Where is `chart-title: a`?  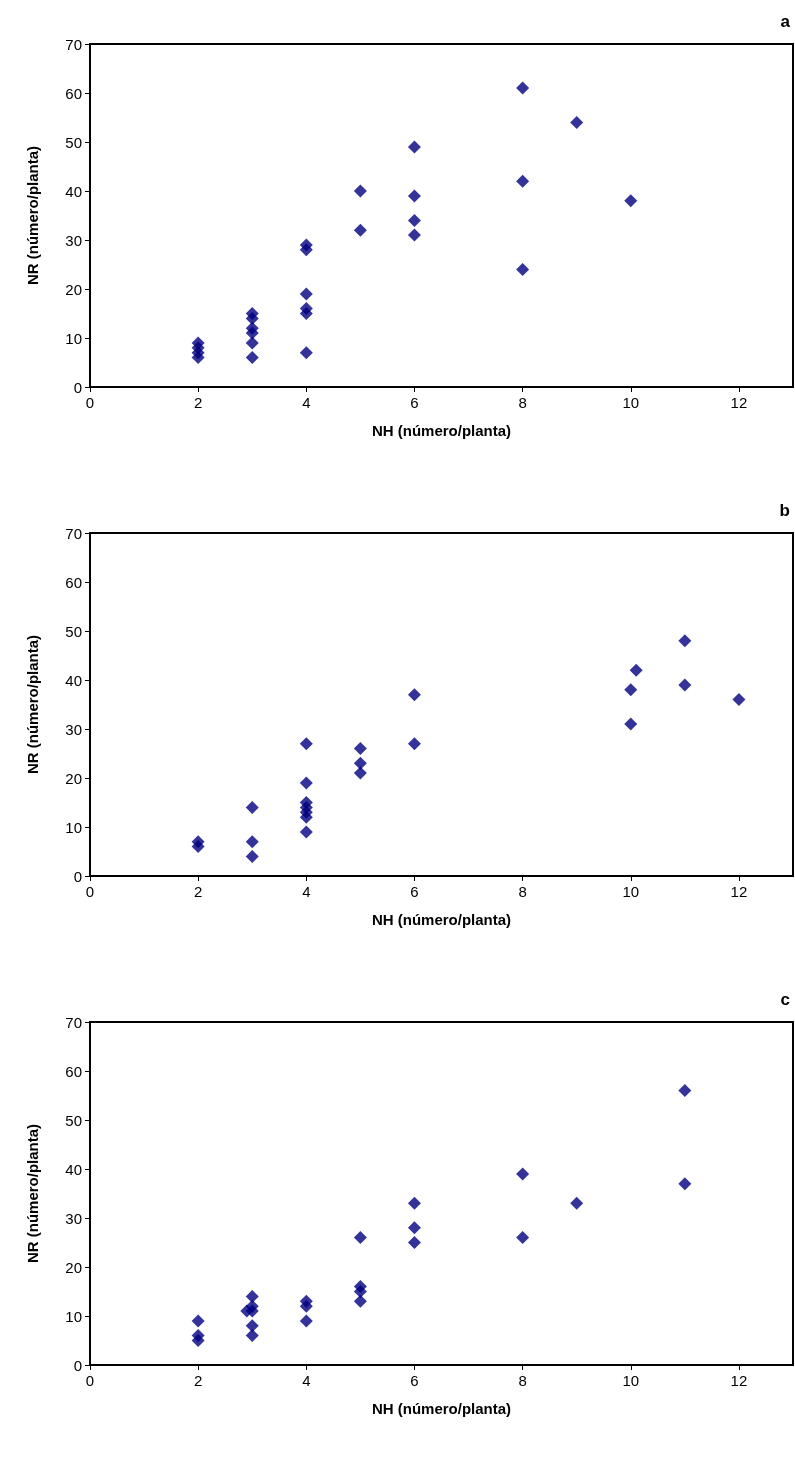
chart-title: a is located at coordinates (785, 21).